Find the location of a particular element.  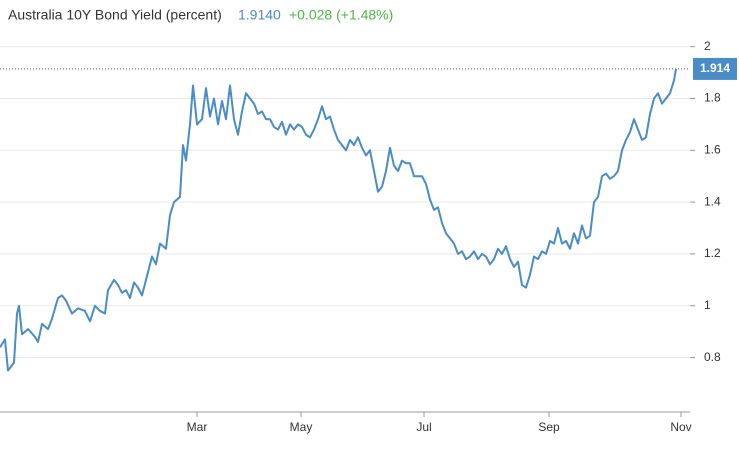

x-tick-label: Jul is located at coordinates (423, 427).